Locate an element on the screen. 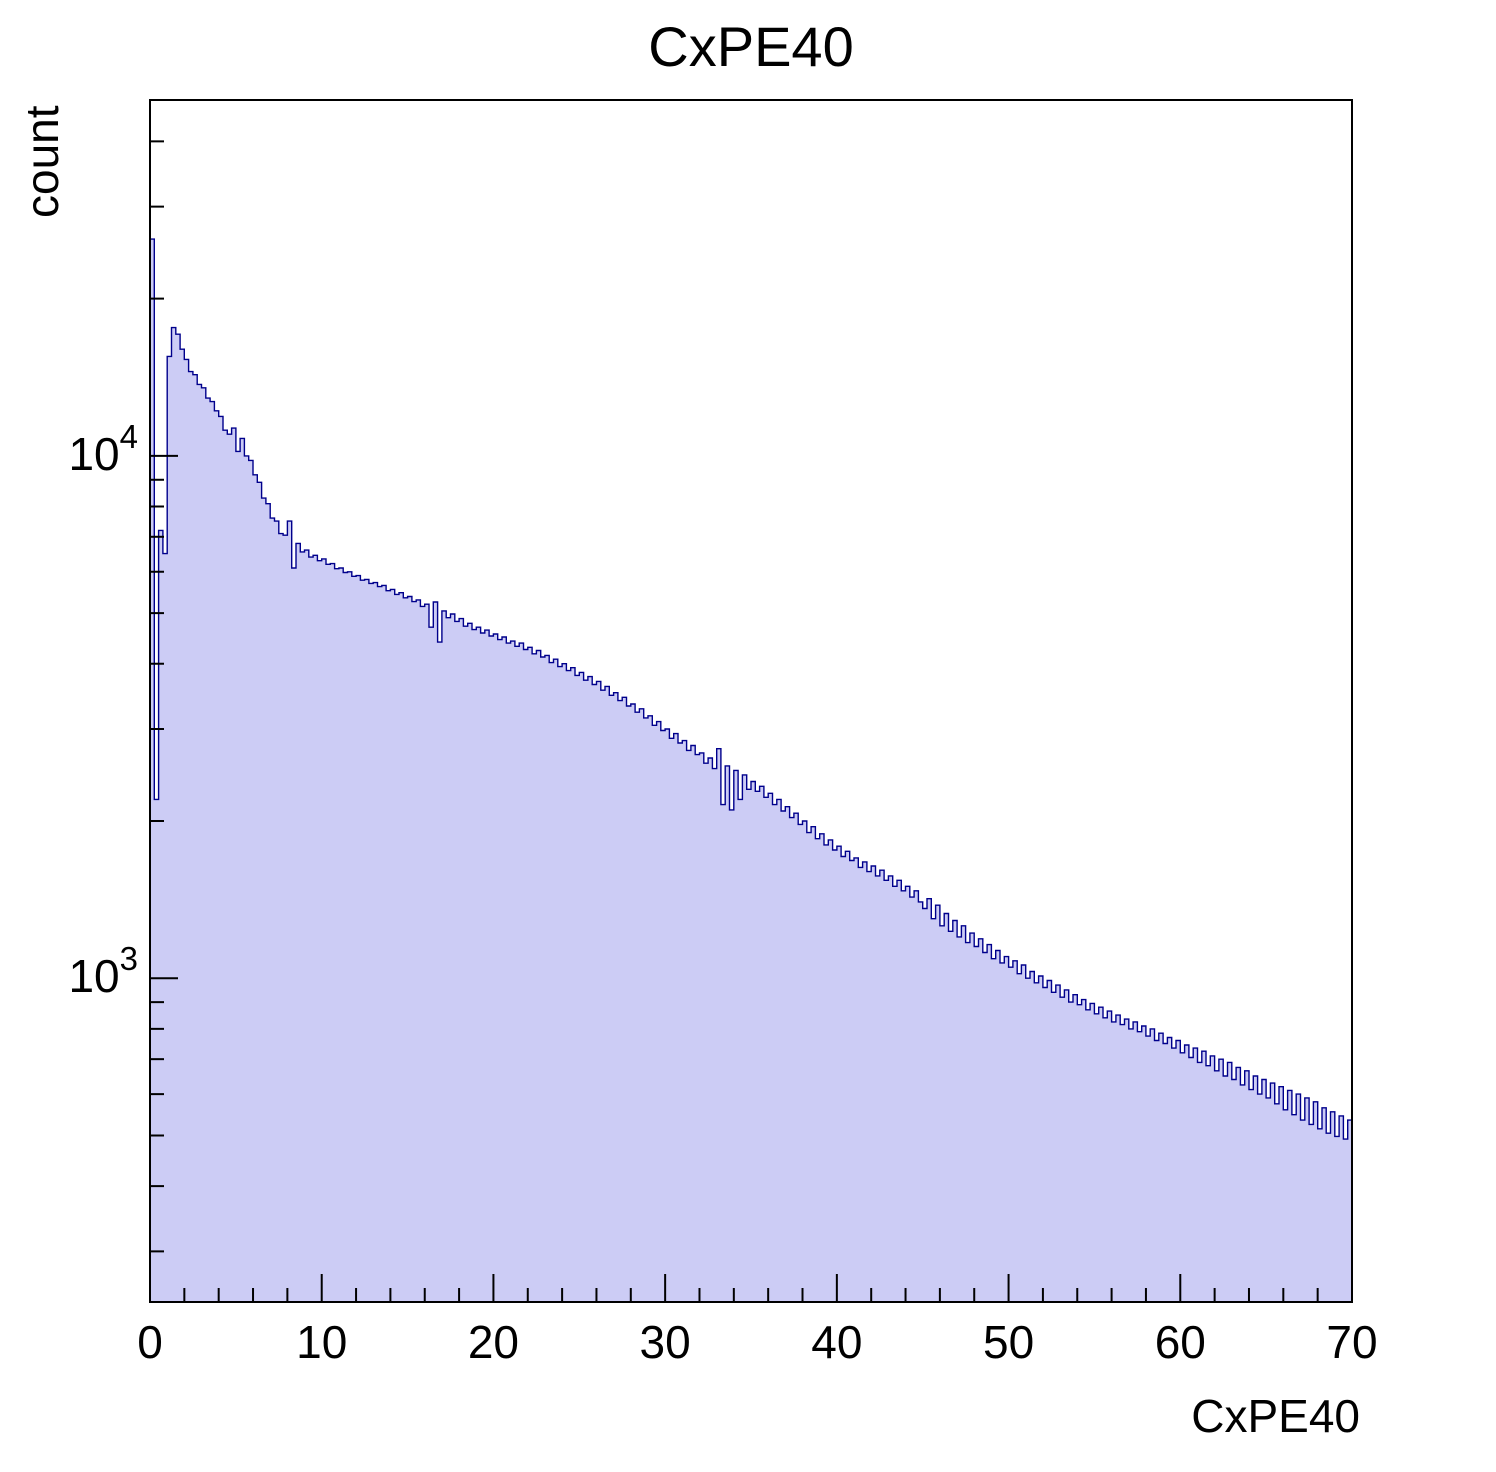  x-tick-label: 40 is located at coordinates (836, 1342).